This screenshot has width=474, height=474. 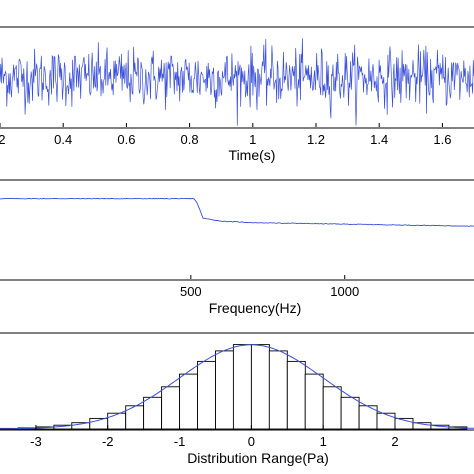 I want to click on frequency-x-ticks: 500 1000, so click(x=269, y=287).